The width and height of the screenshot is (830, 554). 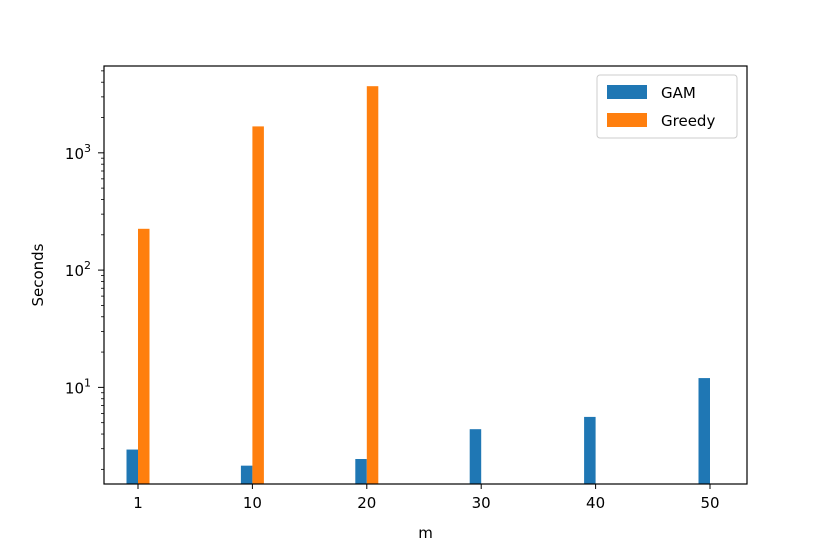 What do you see at coordinates (426, 498) in the screenshot?
I see `x-axis-ticks: 1 10 20 30 40 50` at bounding box center [426, 498].